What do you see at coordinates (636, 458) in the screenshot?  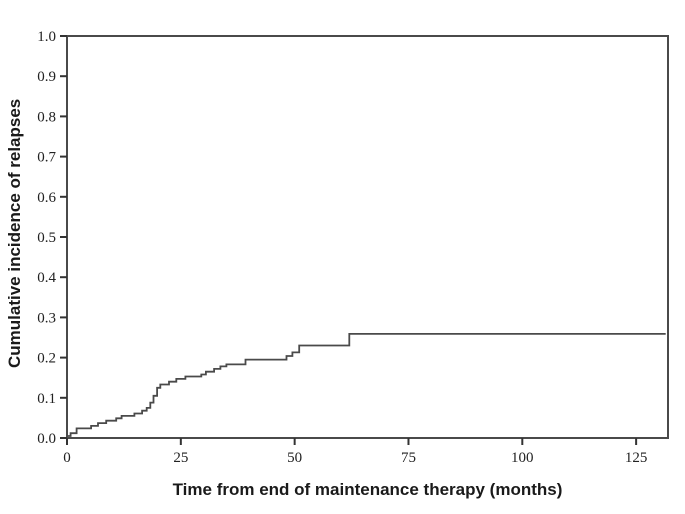 I see `x-tick-label: 125` at bounding box center [636, 458].